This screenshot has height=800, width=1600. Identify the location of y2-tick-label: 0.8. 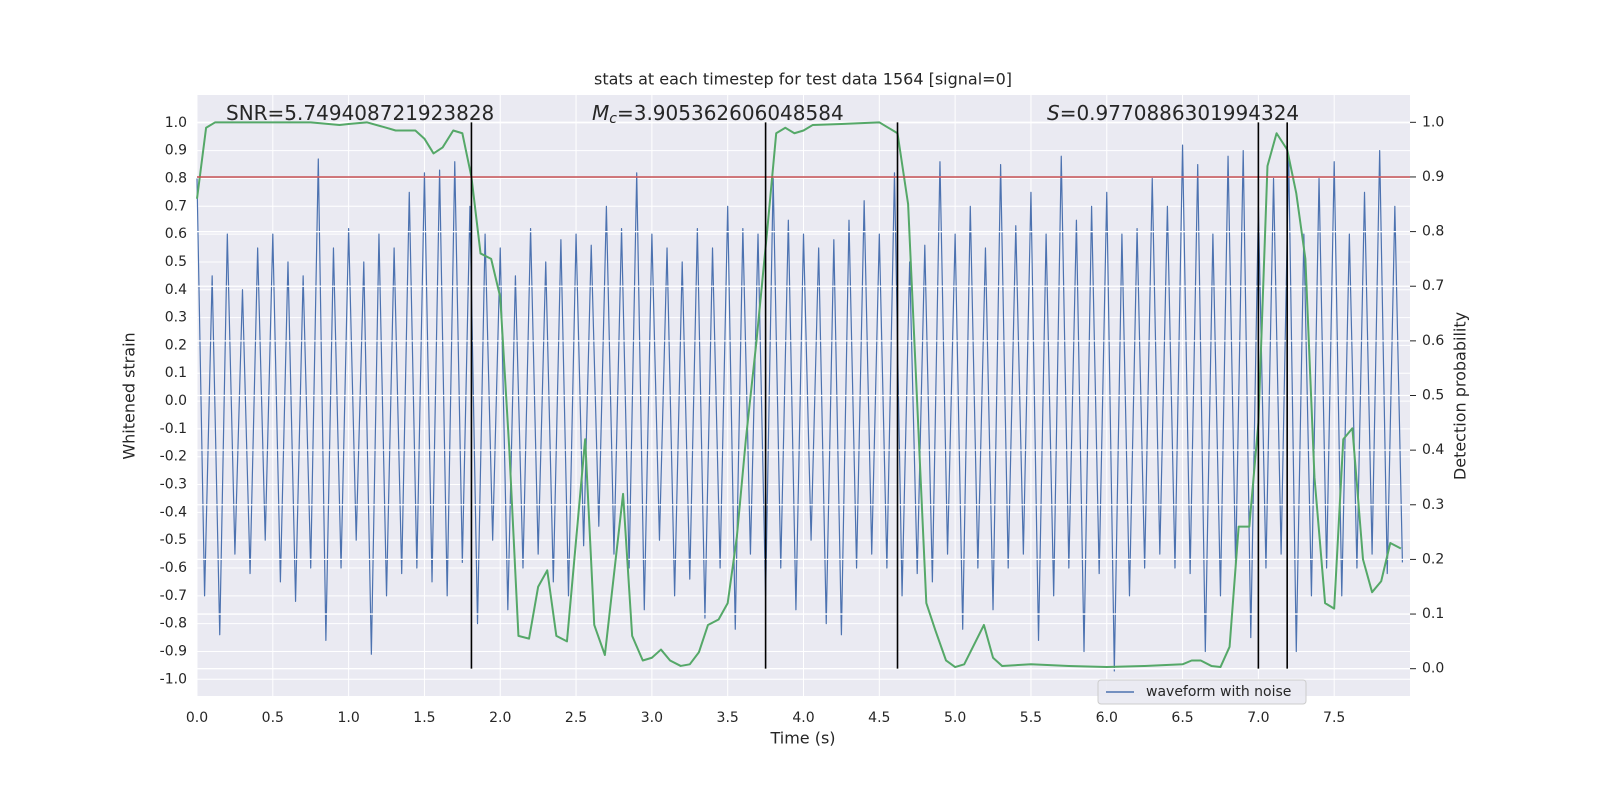
(1433, 232).